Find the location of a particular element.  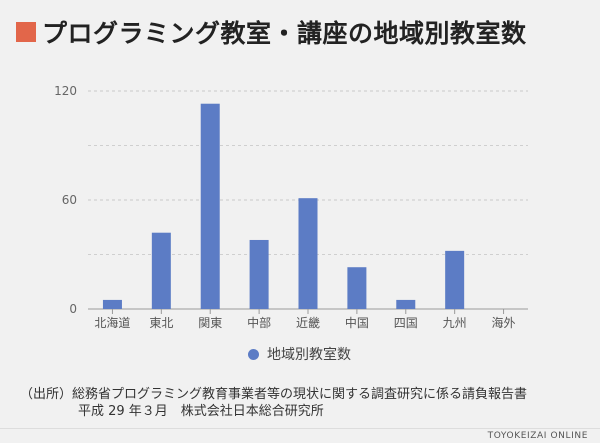

y-tick-label: 0 is located at coordinates (73, 309).